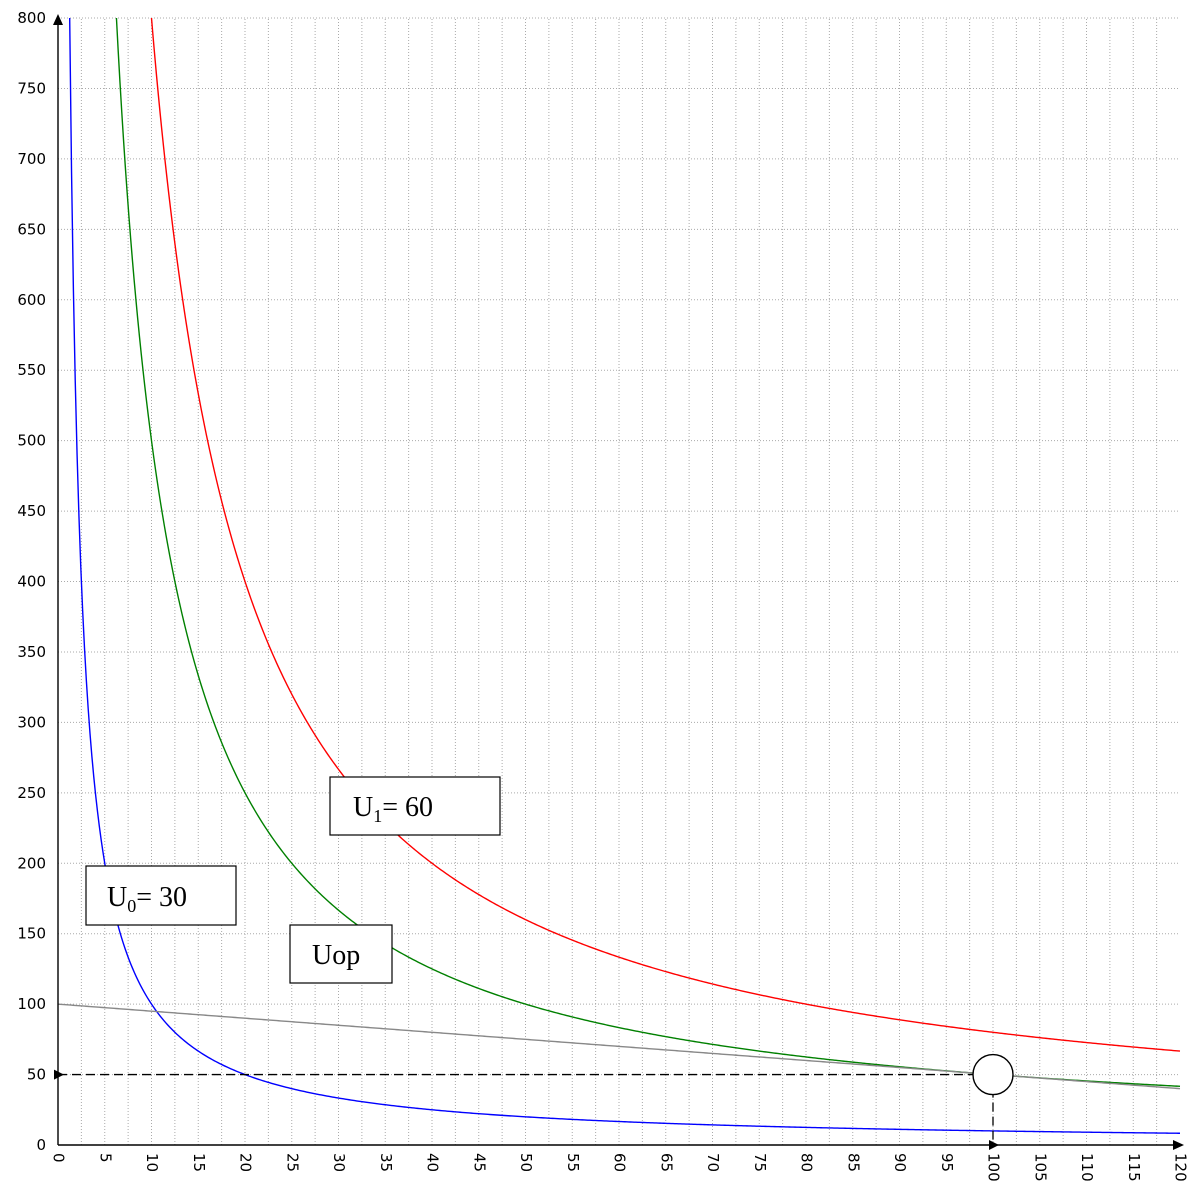 This screenshot has width=1190, height=1191. Describe the element at coordinates (479, 1162) in the screenshot. I see `x-tick-label: 45` at that location.